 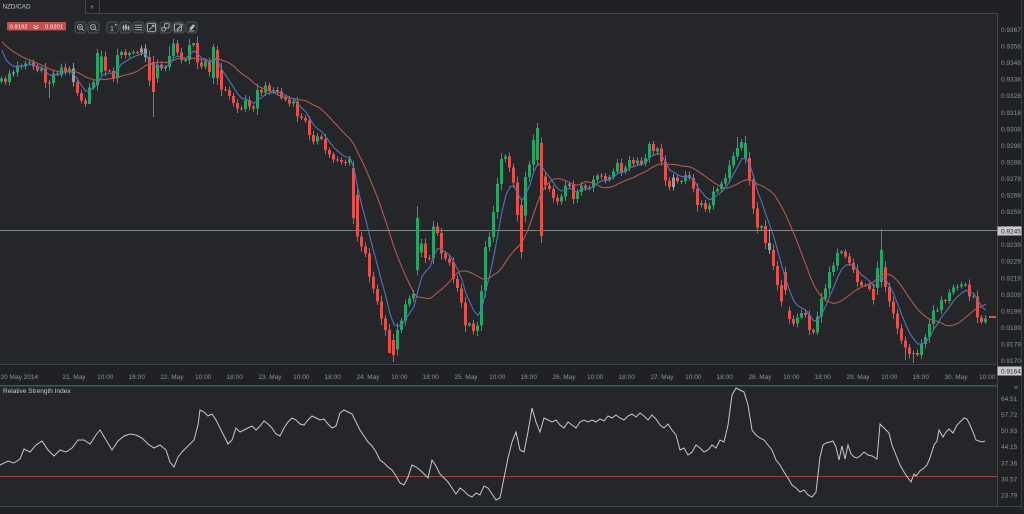 I want to click on svg-text: 0.9201, so click(x=54, y=27).